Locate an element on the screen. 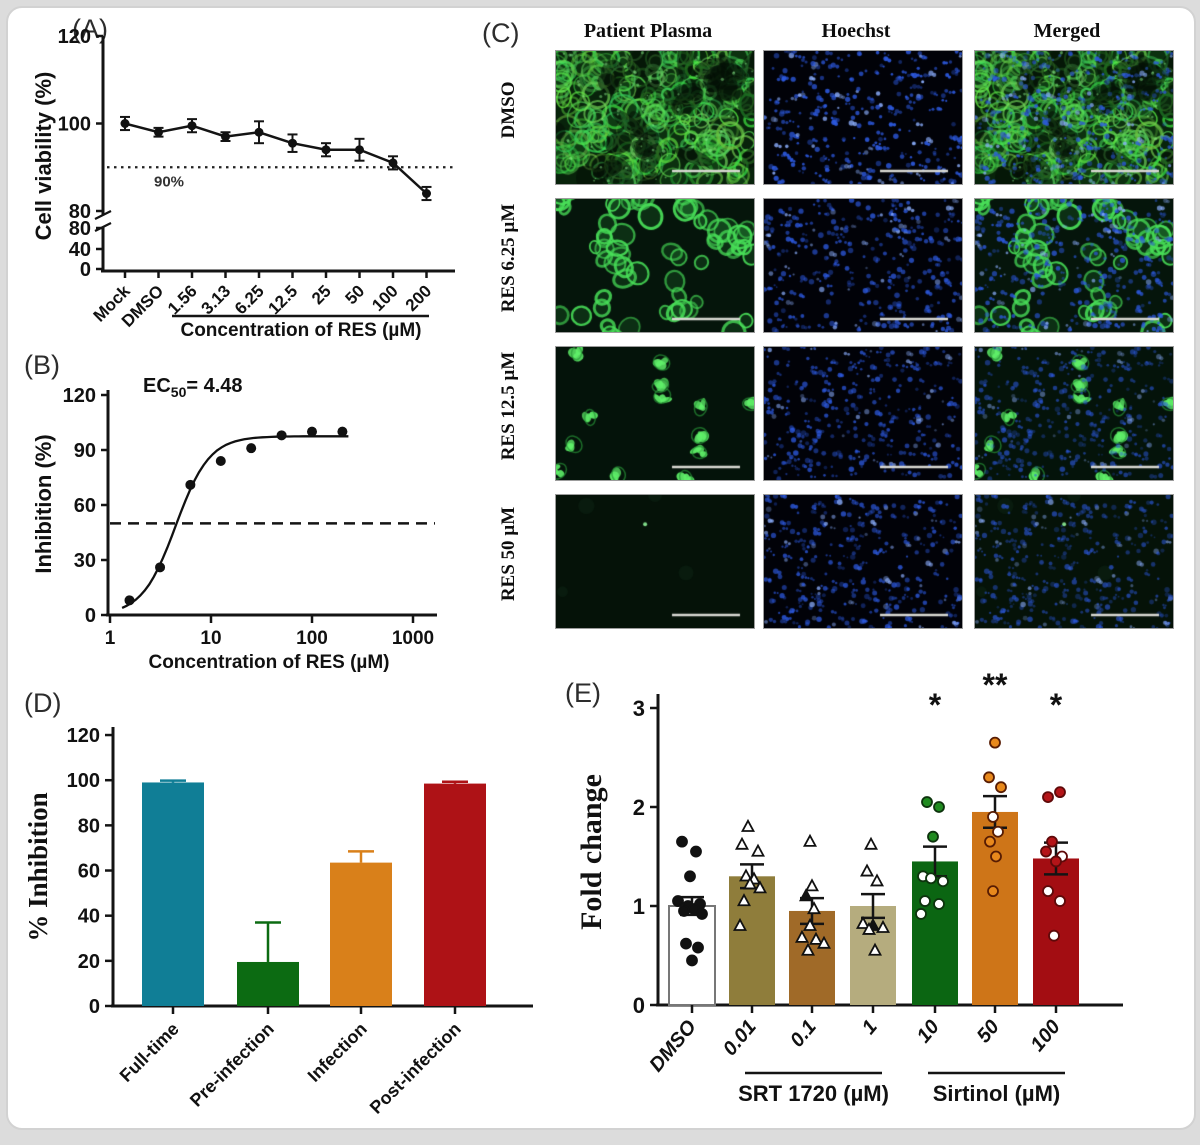 The height and width of the screenshot is (1145, 1200). svg-text: 10 is located at coordinates (210, 638).